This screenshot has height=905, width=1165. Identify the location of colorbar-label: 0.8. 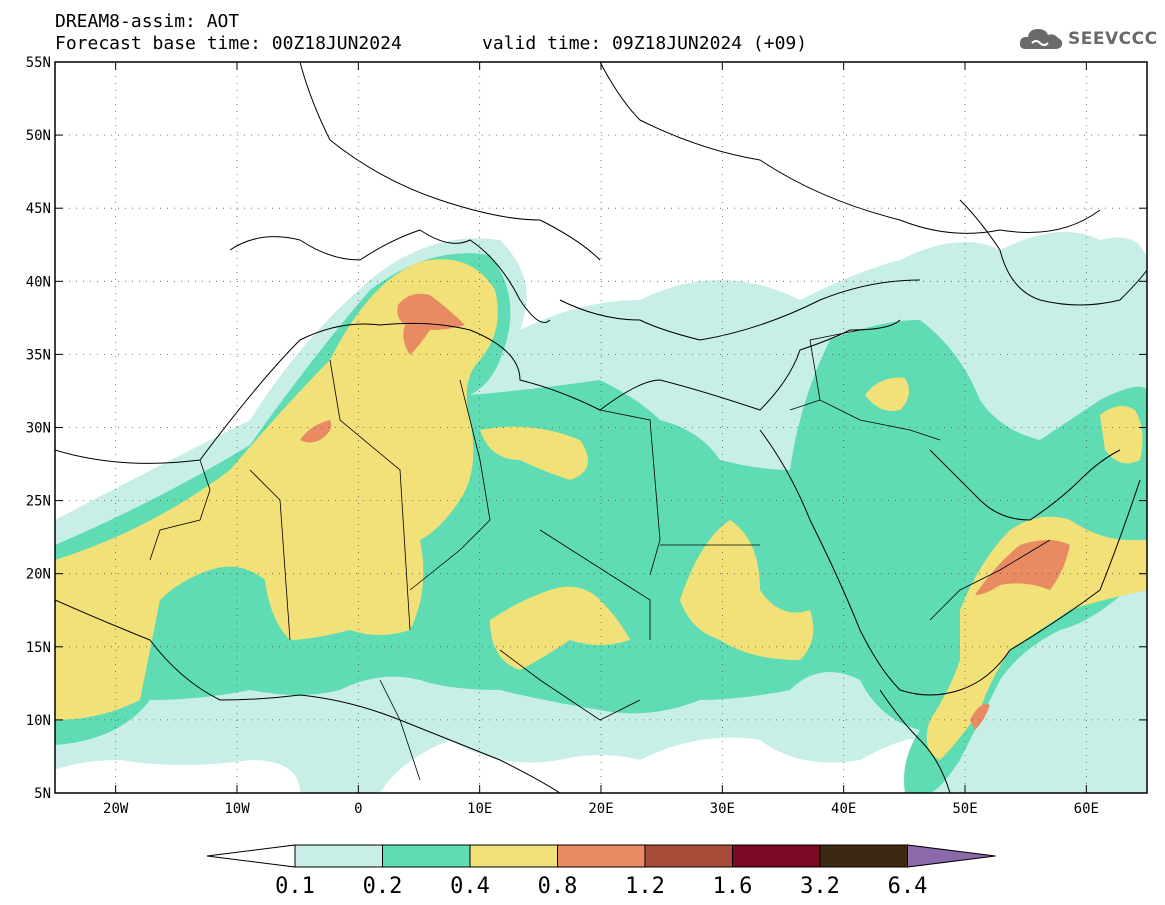
(558, 886).